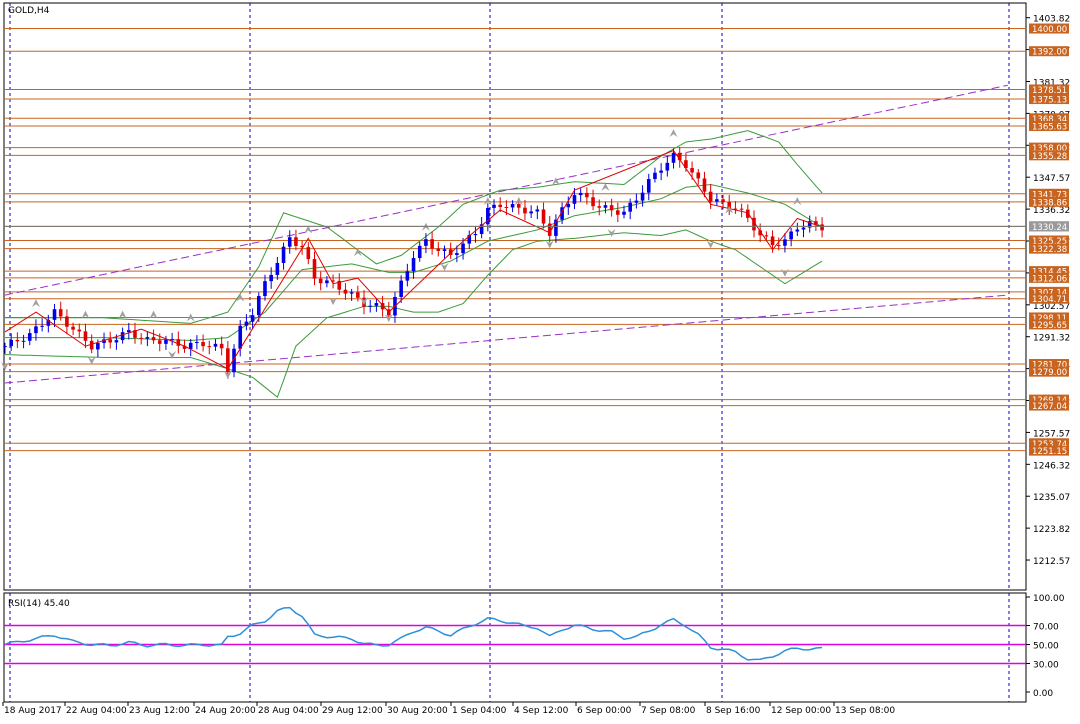 The height and width of the screenshot is (724, 1080). Describe the element at coordinates (1049, 599) in the screenshot. I see `rsi-scale-label: 100.00` at that location.